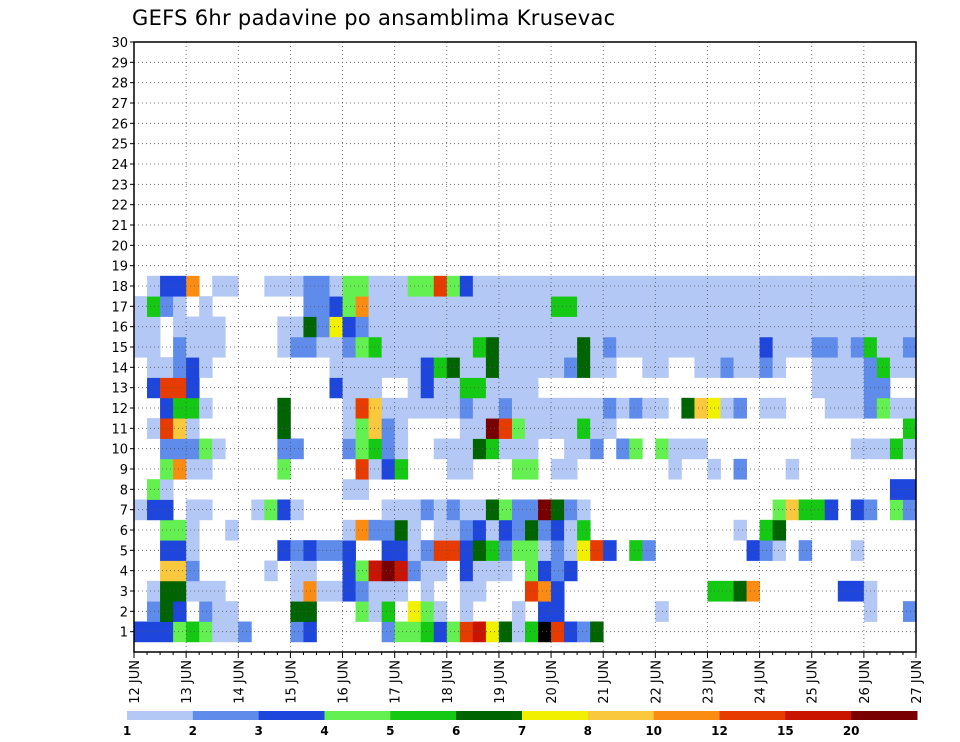 The width and height of the screenshot is (960, 742). I want to click on y-tick-label: 16, so click(119, 328).